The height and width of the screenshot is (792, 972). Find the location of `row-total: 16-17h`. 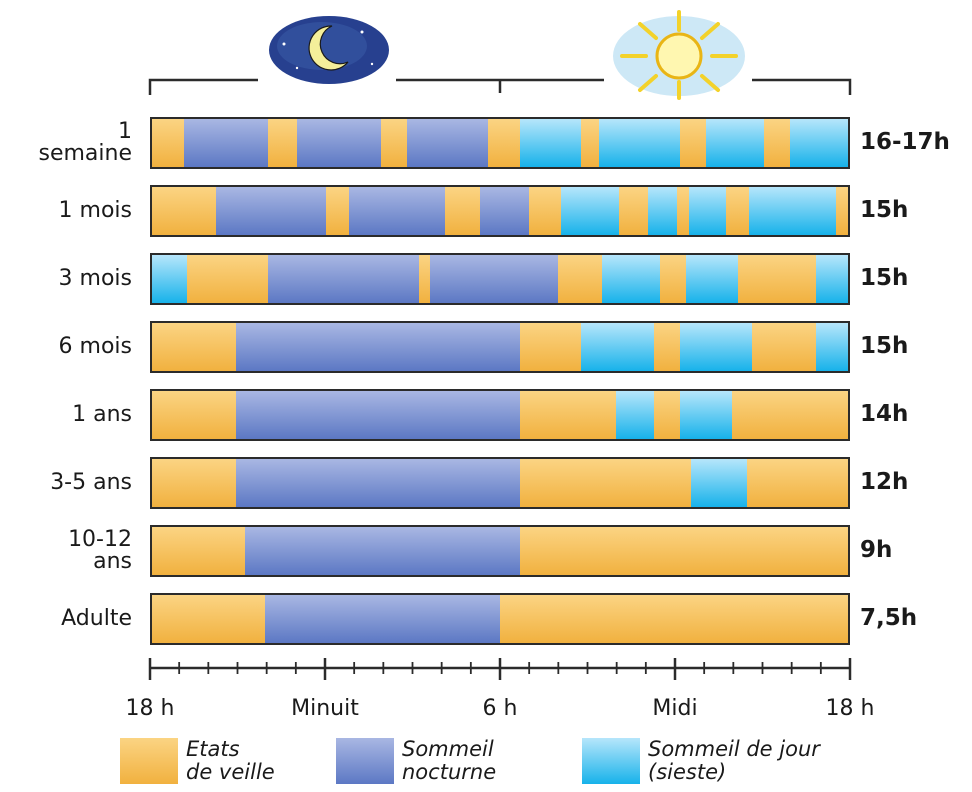

row-total: 16-17h is located at coordinates (905, 142).